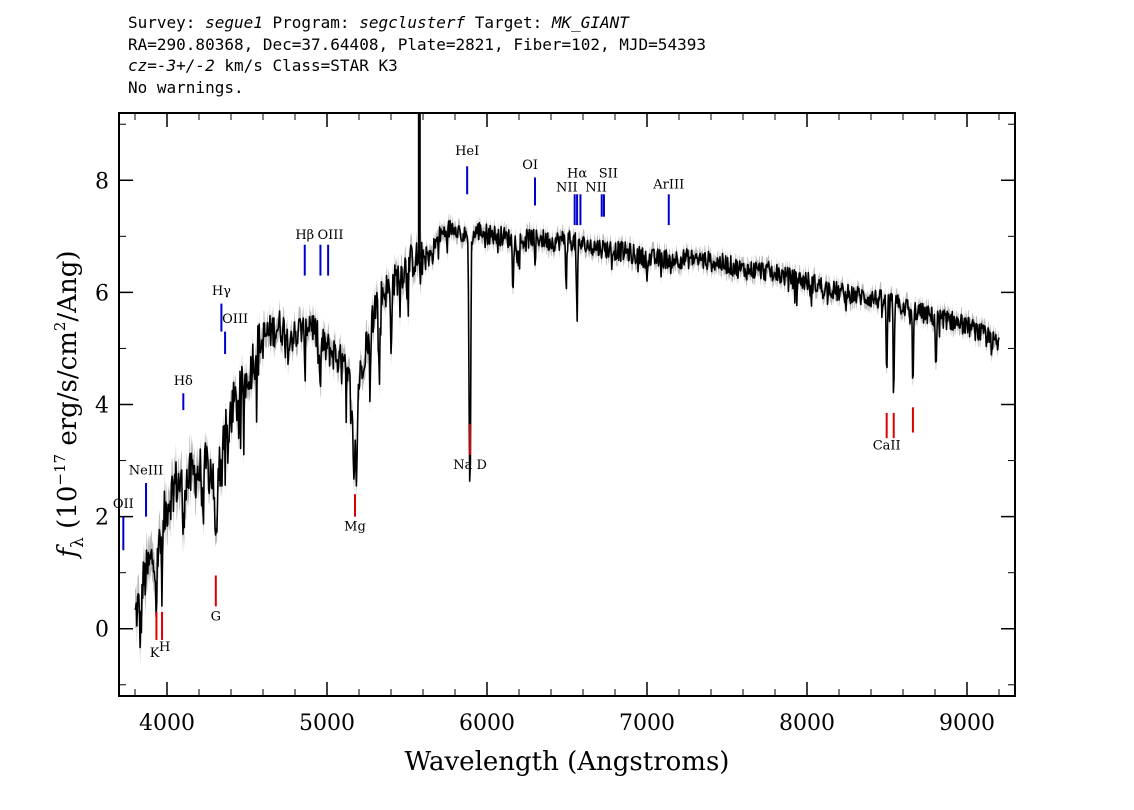 The image size is (1134, 810). What do you see at coordinates (304, 235) in the screenshot?
I see `emission-line-label: Hβ` at bounding box center [304, 235].